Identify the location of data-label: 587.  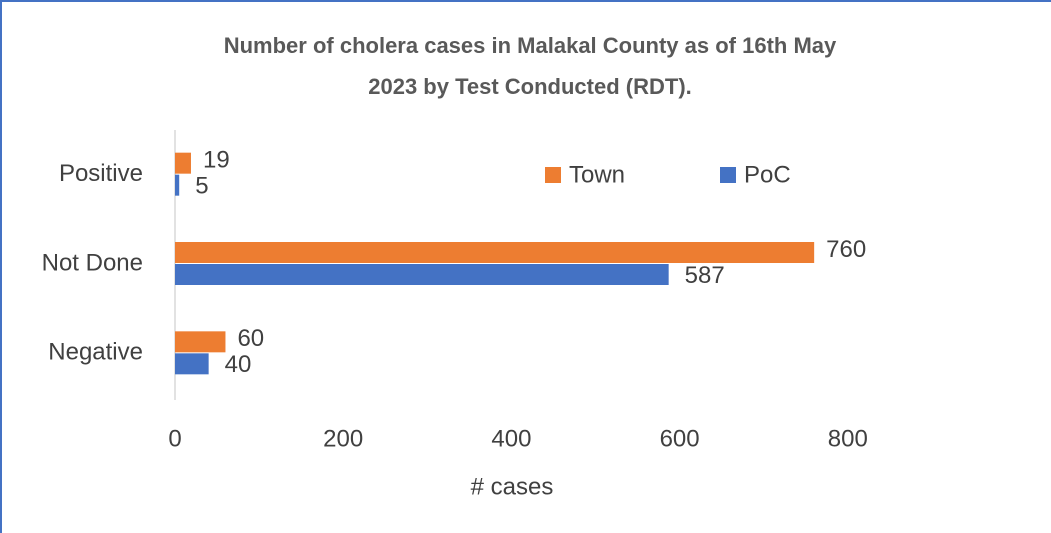
(705, 275).